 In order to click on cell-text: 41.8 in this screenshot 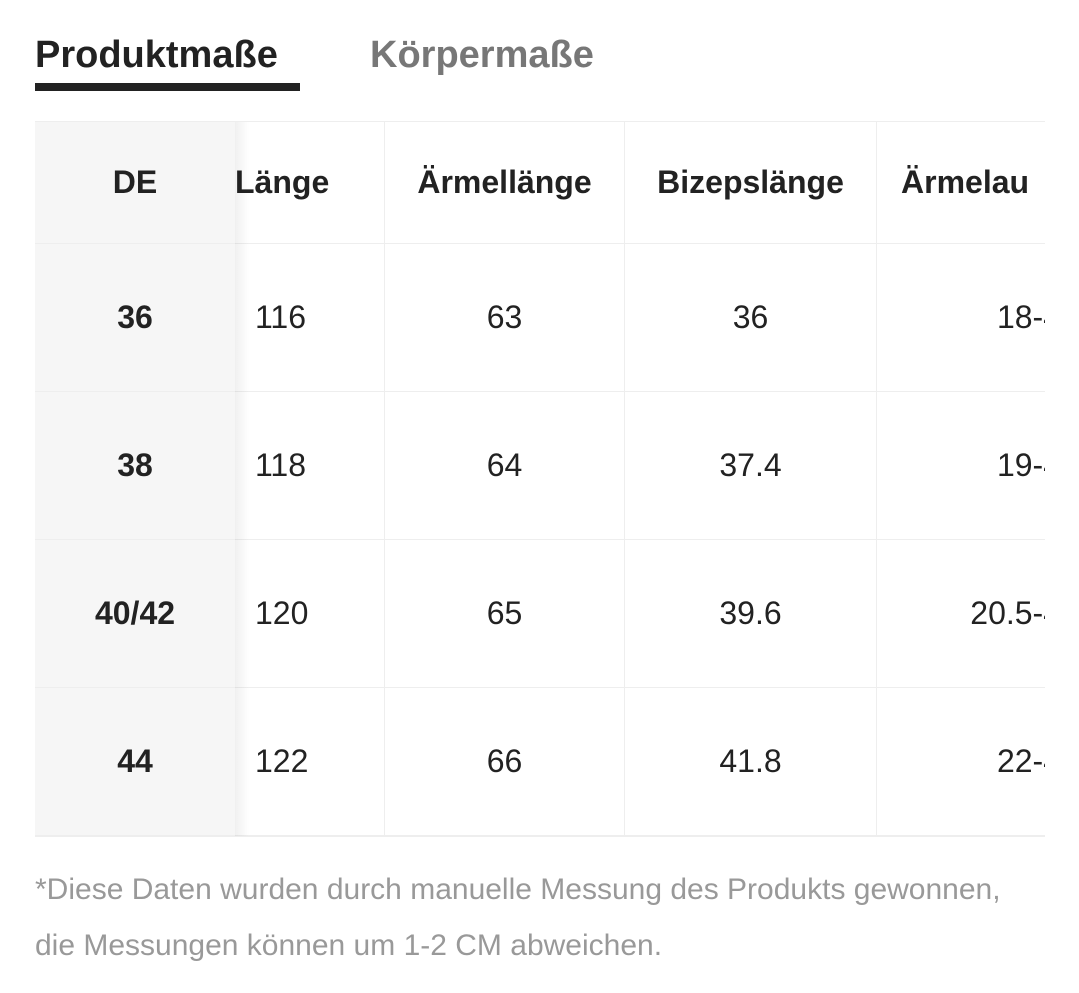, I will do `click(750, 761)`.